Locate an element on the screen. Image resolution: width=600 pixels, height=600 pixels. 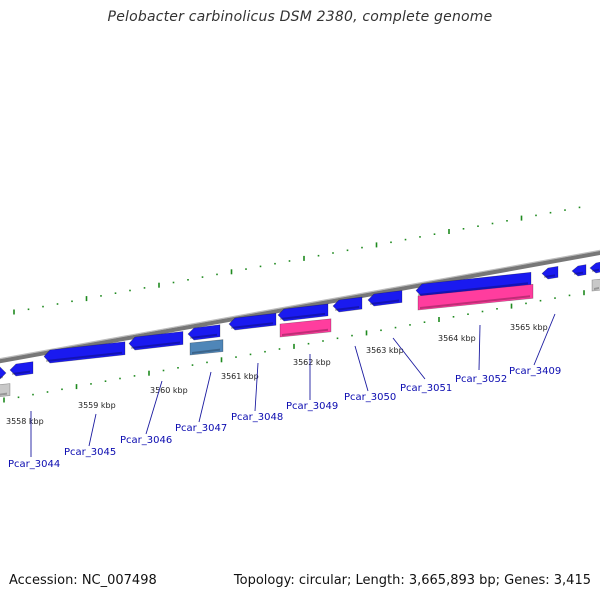
gene-label: Pcar_3048 is located at coordinates (257, 417).